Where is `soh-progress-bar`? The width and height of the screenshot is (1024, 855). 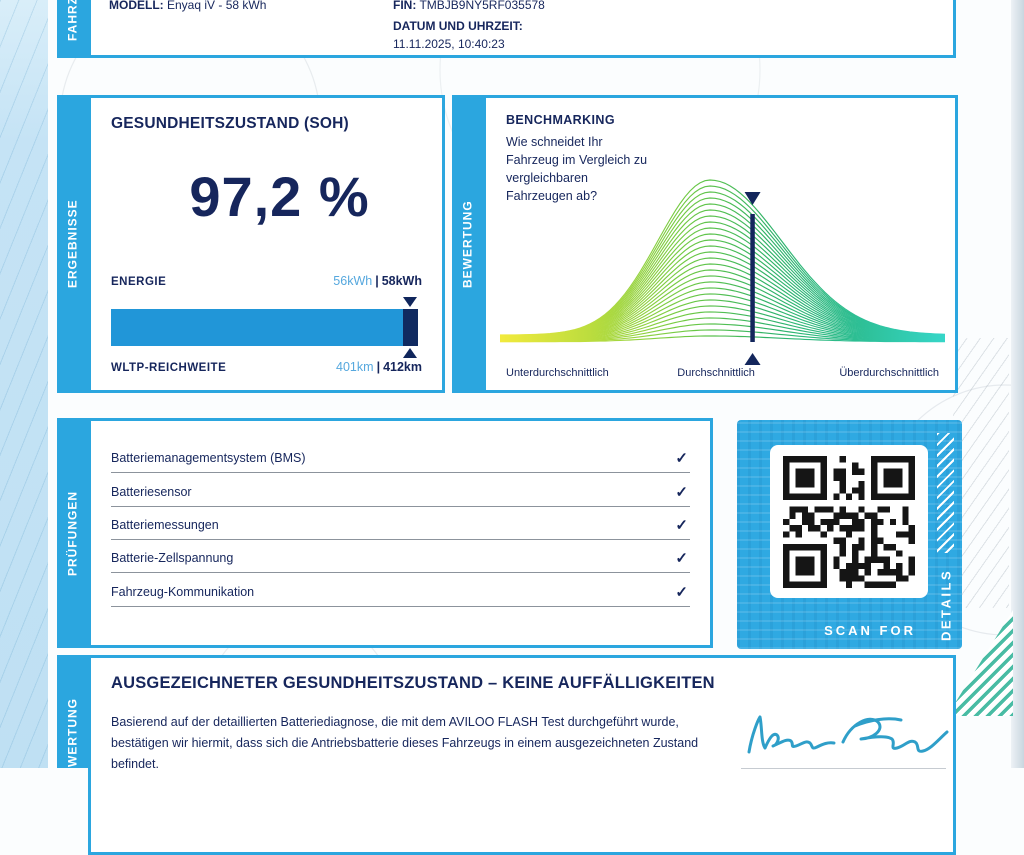
soh-progress-bar is located at coordinates (266, 327).